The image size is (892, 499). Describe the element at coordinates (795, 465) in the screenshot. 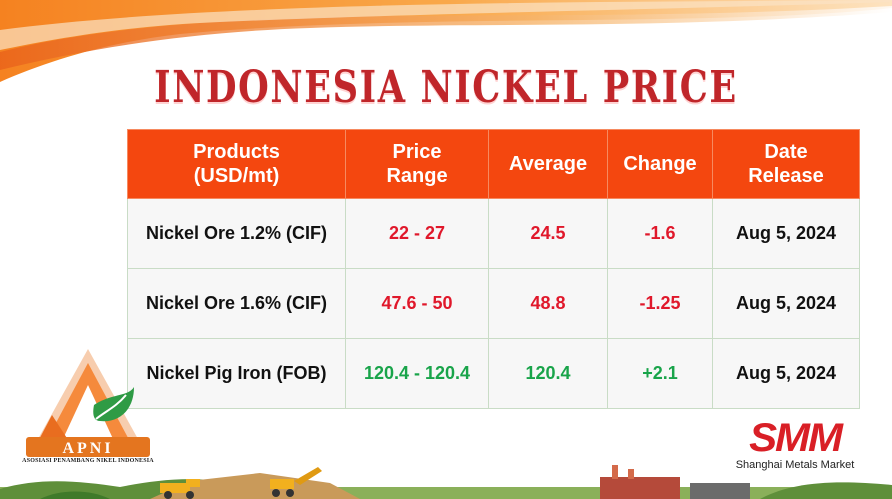

I see `smm-subtitle: Shanghai Metals Market` at that location.